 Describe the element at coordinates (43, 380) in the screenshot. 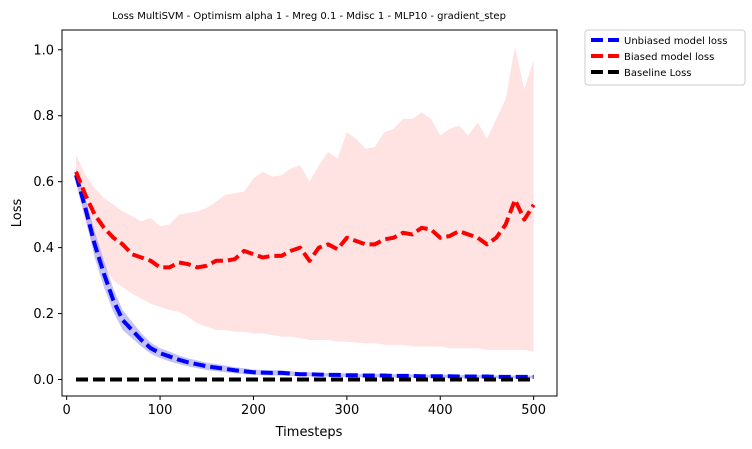

I see `y-tick-label: 0.0` at that location.